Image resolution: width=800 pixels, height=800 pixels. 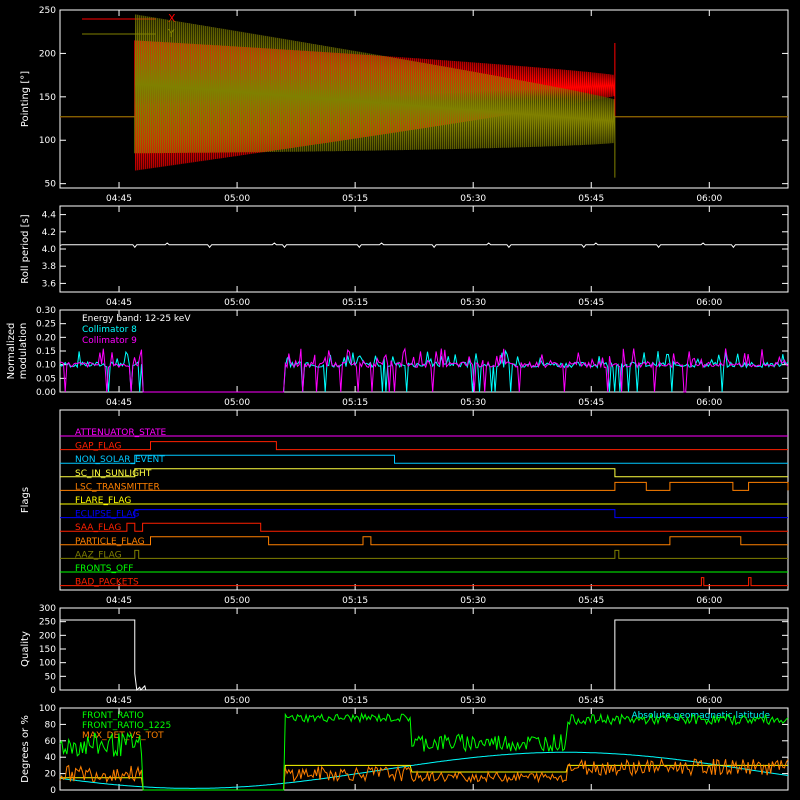 What do you see at coordinates (424, 249) in the screenshot?
I see `roll-plot-frame` at bounding box center [424, 249].